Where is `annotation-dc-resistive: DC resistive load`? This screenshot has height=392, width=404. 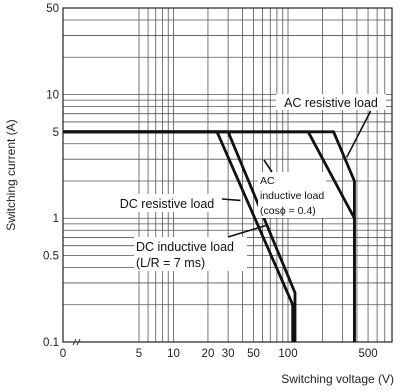 annotation-dc-resistive: DC resistive load is located at coordinates (167, 204).